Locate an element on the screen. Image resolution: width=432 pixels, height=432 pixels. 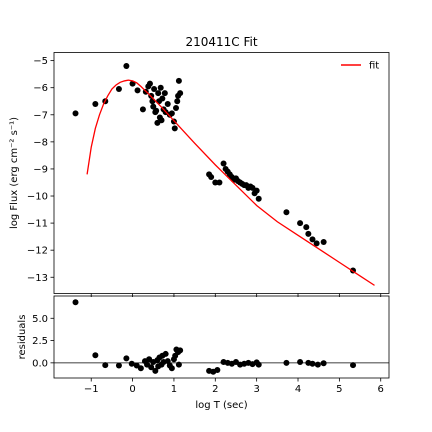
main-y-tick-label: −6 is located at coordinates (40, 88).